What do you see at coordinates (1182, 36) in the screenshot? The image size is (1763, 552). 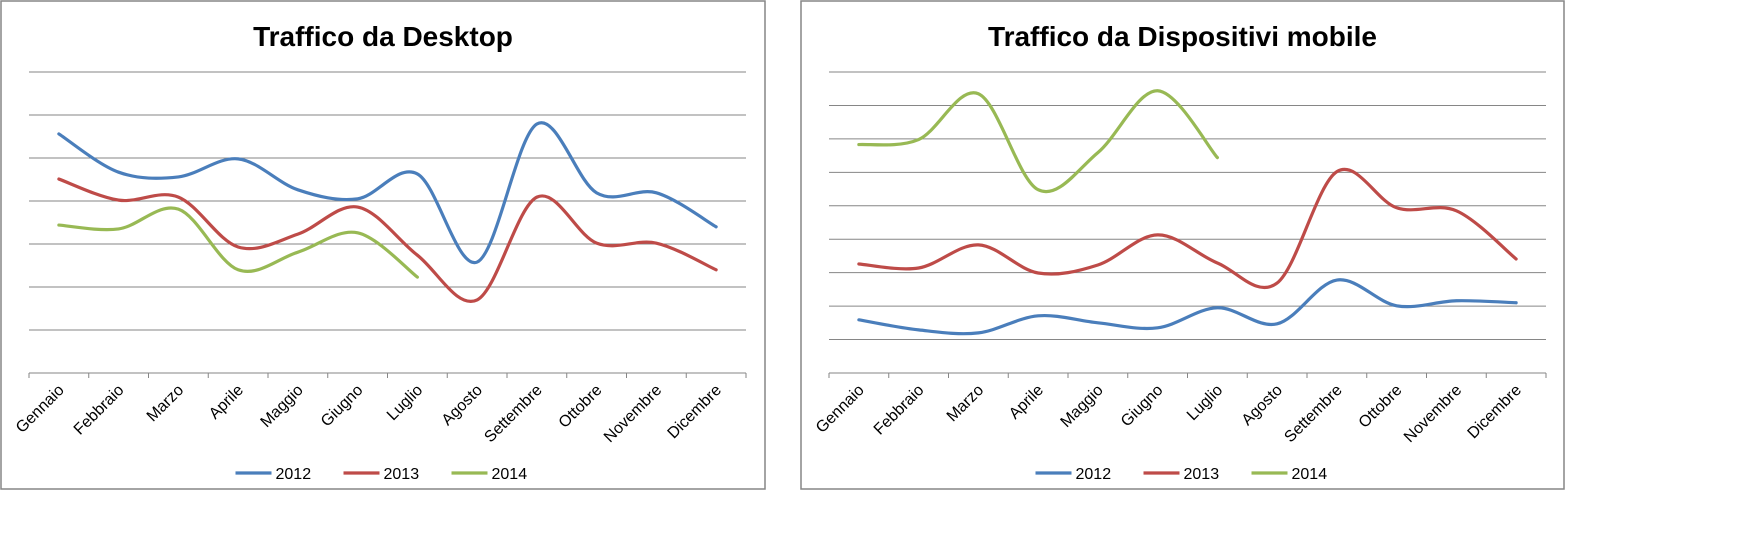 I see `chart-title: Traffico da Dispositivi mobile` at bounding box center [1182, 36].